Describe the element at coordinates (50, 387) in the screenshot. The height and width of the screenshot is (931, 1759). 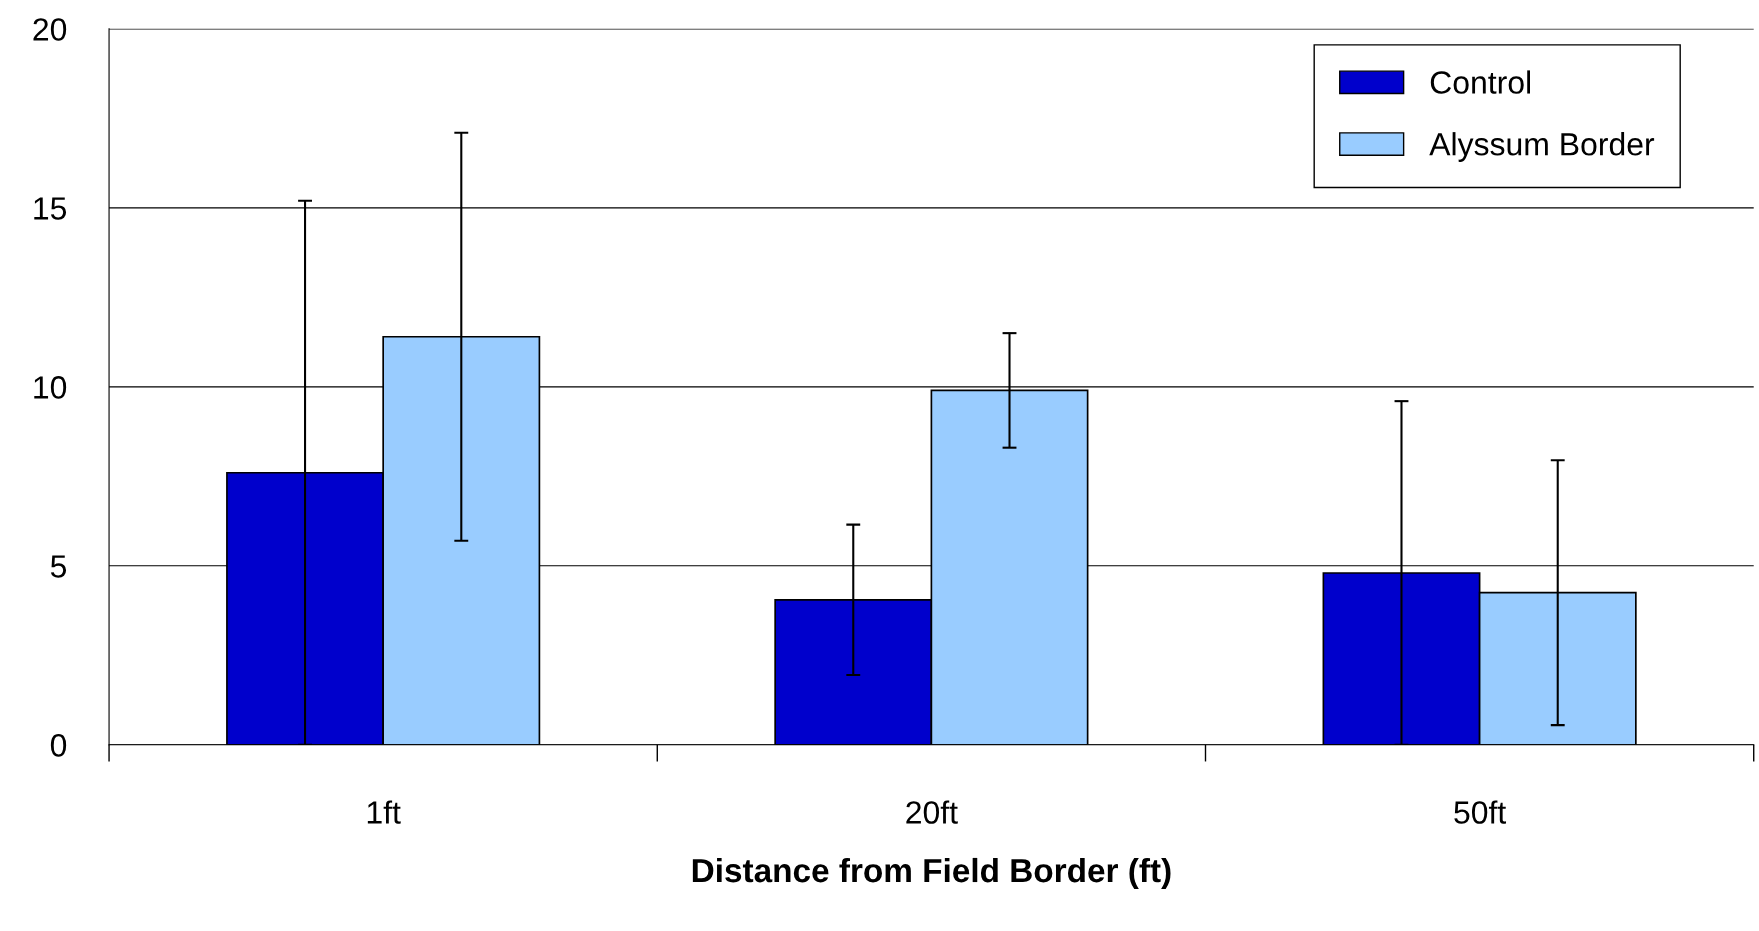
I see `y-tick-label: 10` at that location.